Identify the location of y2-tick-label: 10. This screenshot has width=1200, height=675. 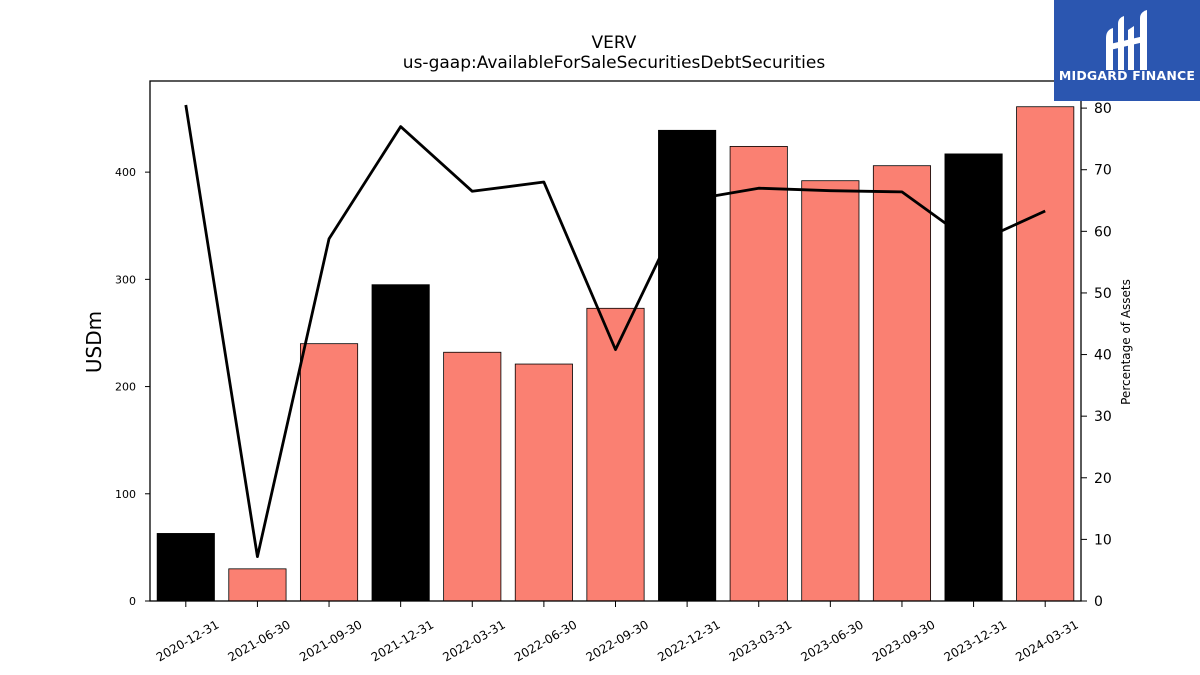
(1103, 540).